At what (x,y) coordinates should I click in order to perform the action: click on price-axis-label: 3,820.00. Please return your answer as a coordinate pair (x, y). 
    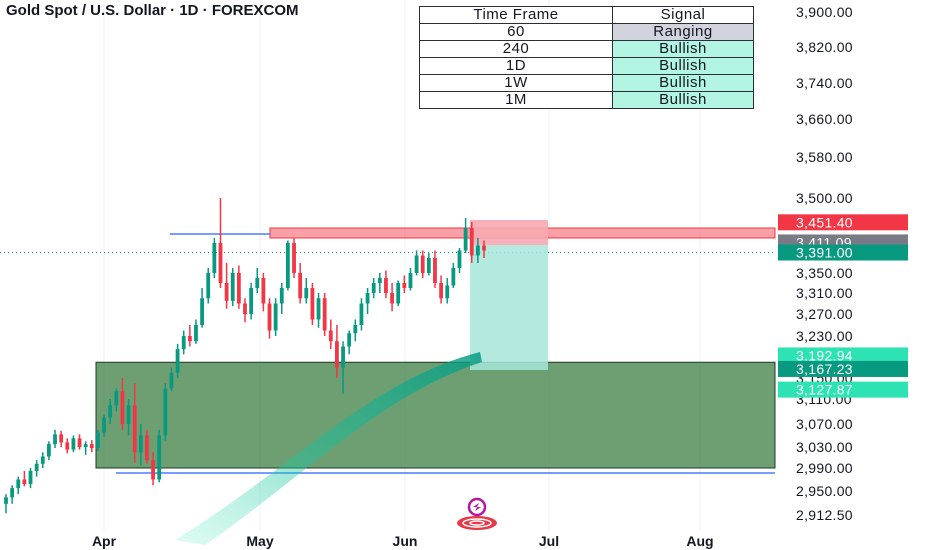
    Looking at the image, I should click on (824, 47).